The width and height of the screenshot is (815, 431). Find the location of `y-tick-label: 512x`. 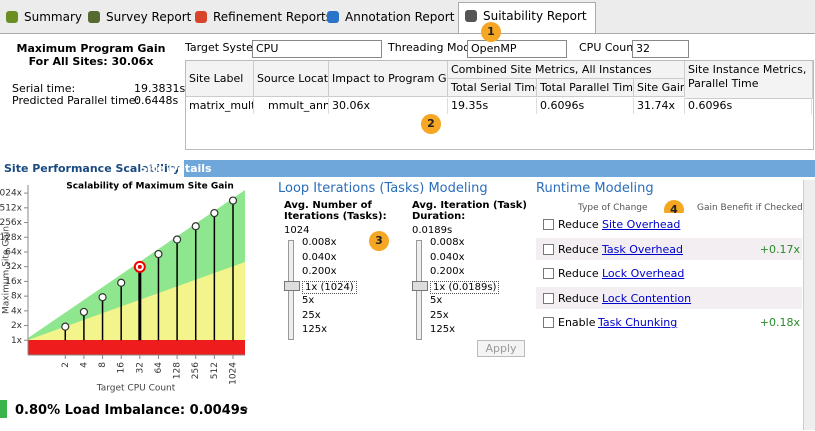

y-tick-label: 512x is located at coordinates (11, 208).